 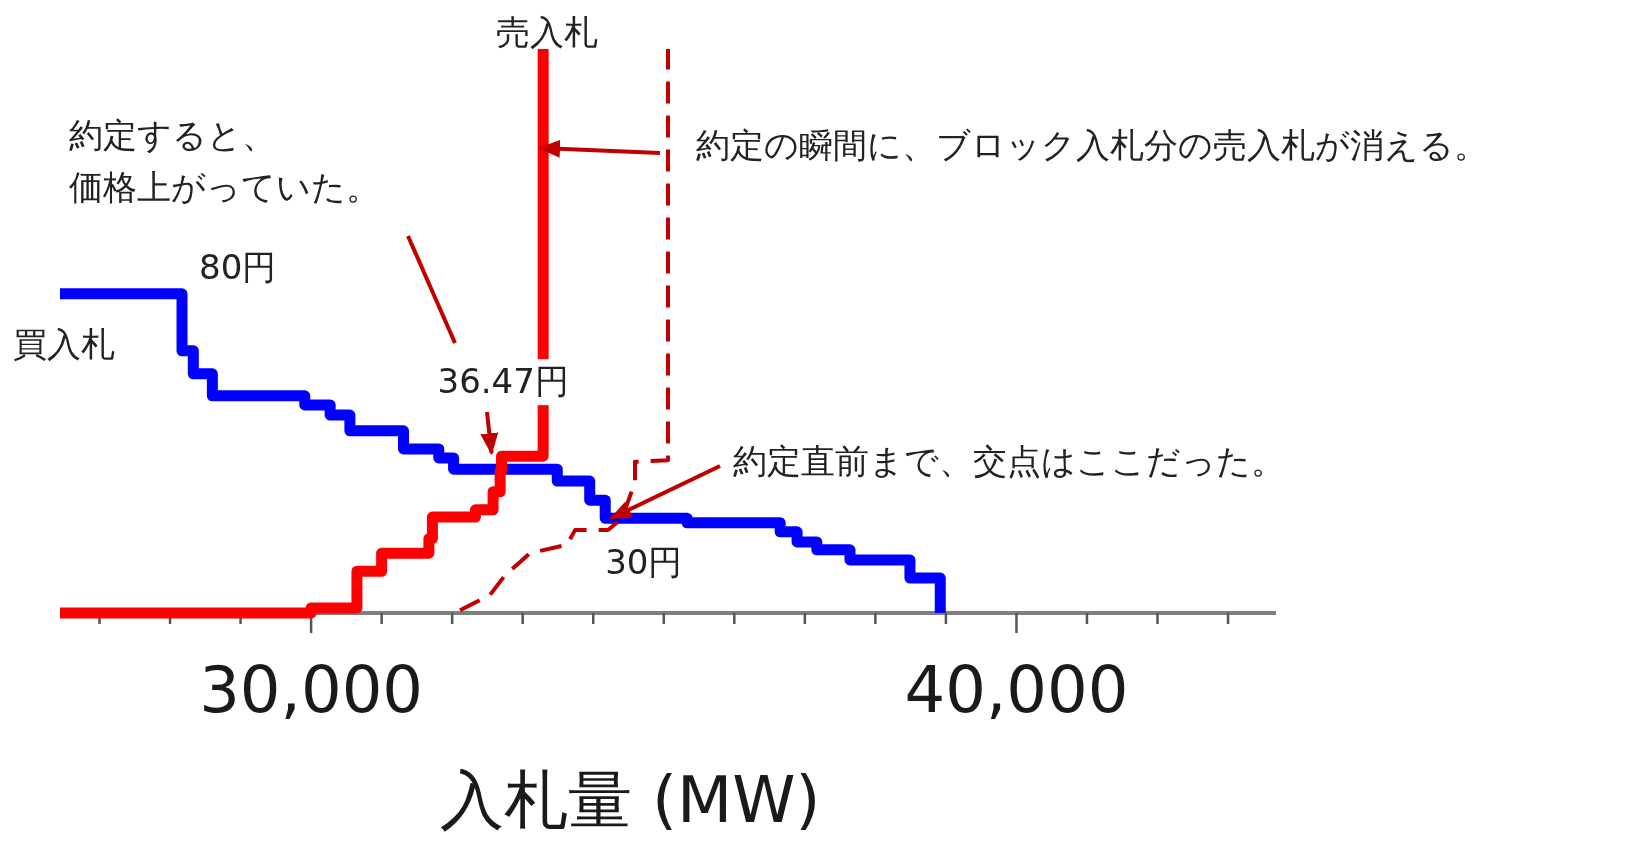 I want to click on annotation: 約定すると、, so click(x=172, y=135).